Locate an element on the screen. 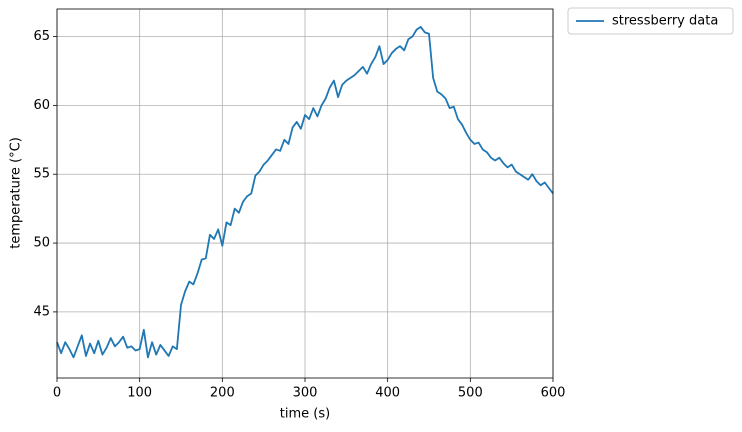  x-tick-label: 400 is located at coordinates (387, 393).